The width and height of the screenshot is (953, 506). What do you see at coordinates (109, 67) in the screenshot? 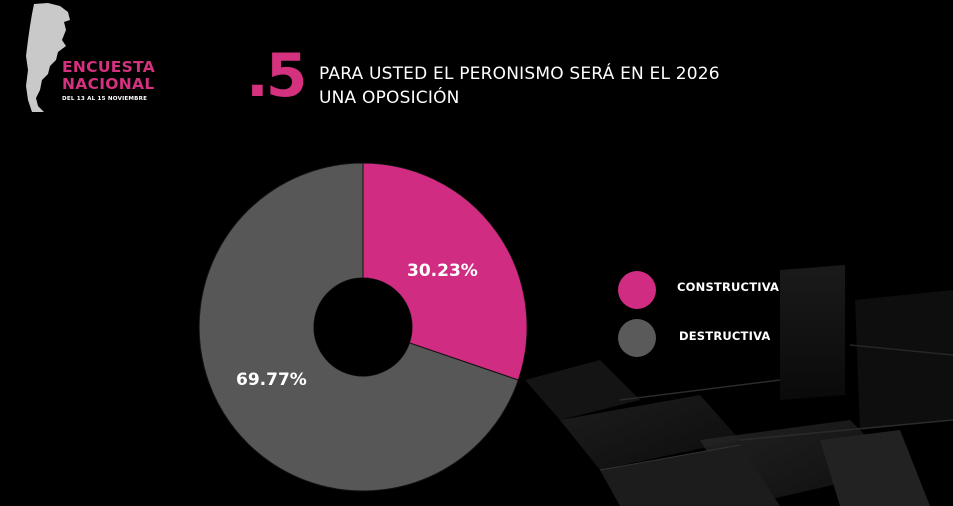
I see `logo-line-1: ENCUESTA` at bounding box center [109, 67].